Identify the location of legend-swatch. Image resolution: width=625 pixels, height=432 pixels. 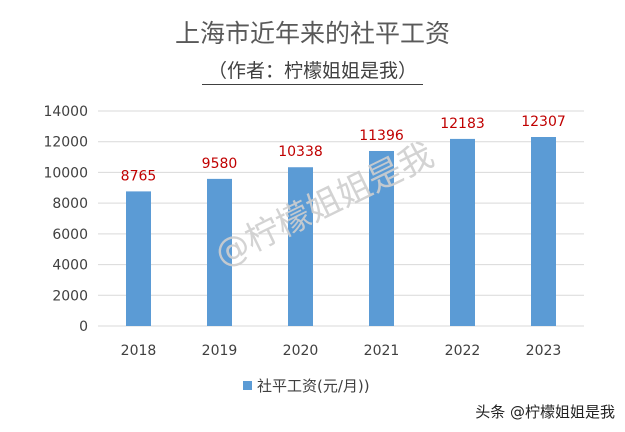
(247, 385).